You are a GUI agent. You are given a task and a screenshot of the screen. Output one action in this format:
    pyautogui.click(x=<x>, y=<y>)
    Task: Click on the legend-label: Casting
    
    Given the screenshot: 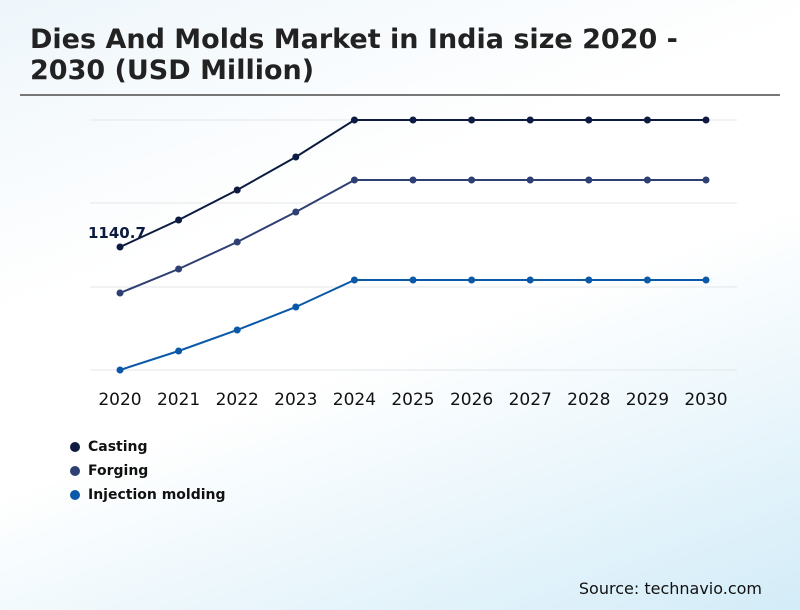 What is the action you would take?
    pyautogui.click(x=118, y=447)
    